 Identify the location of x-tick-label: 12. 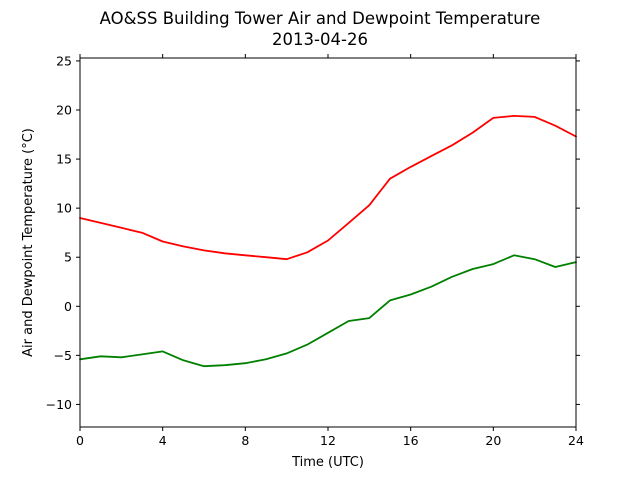
(328, 440).